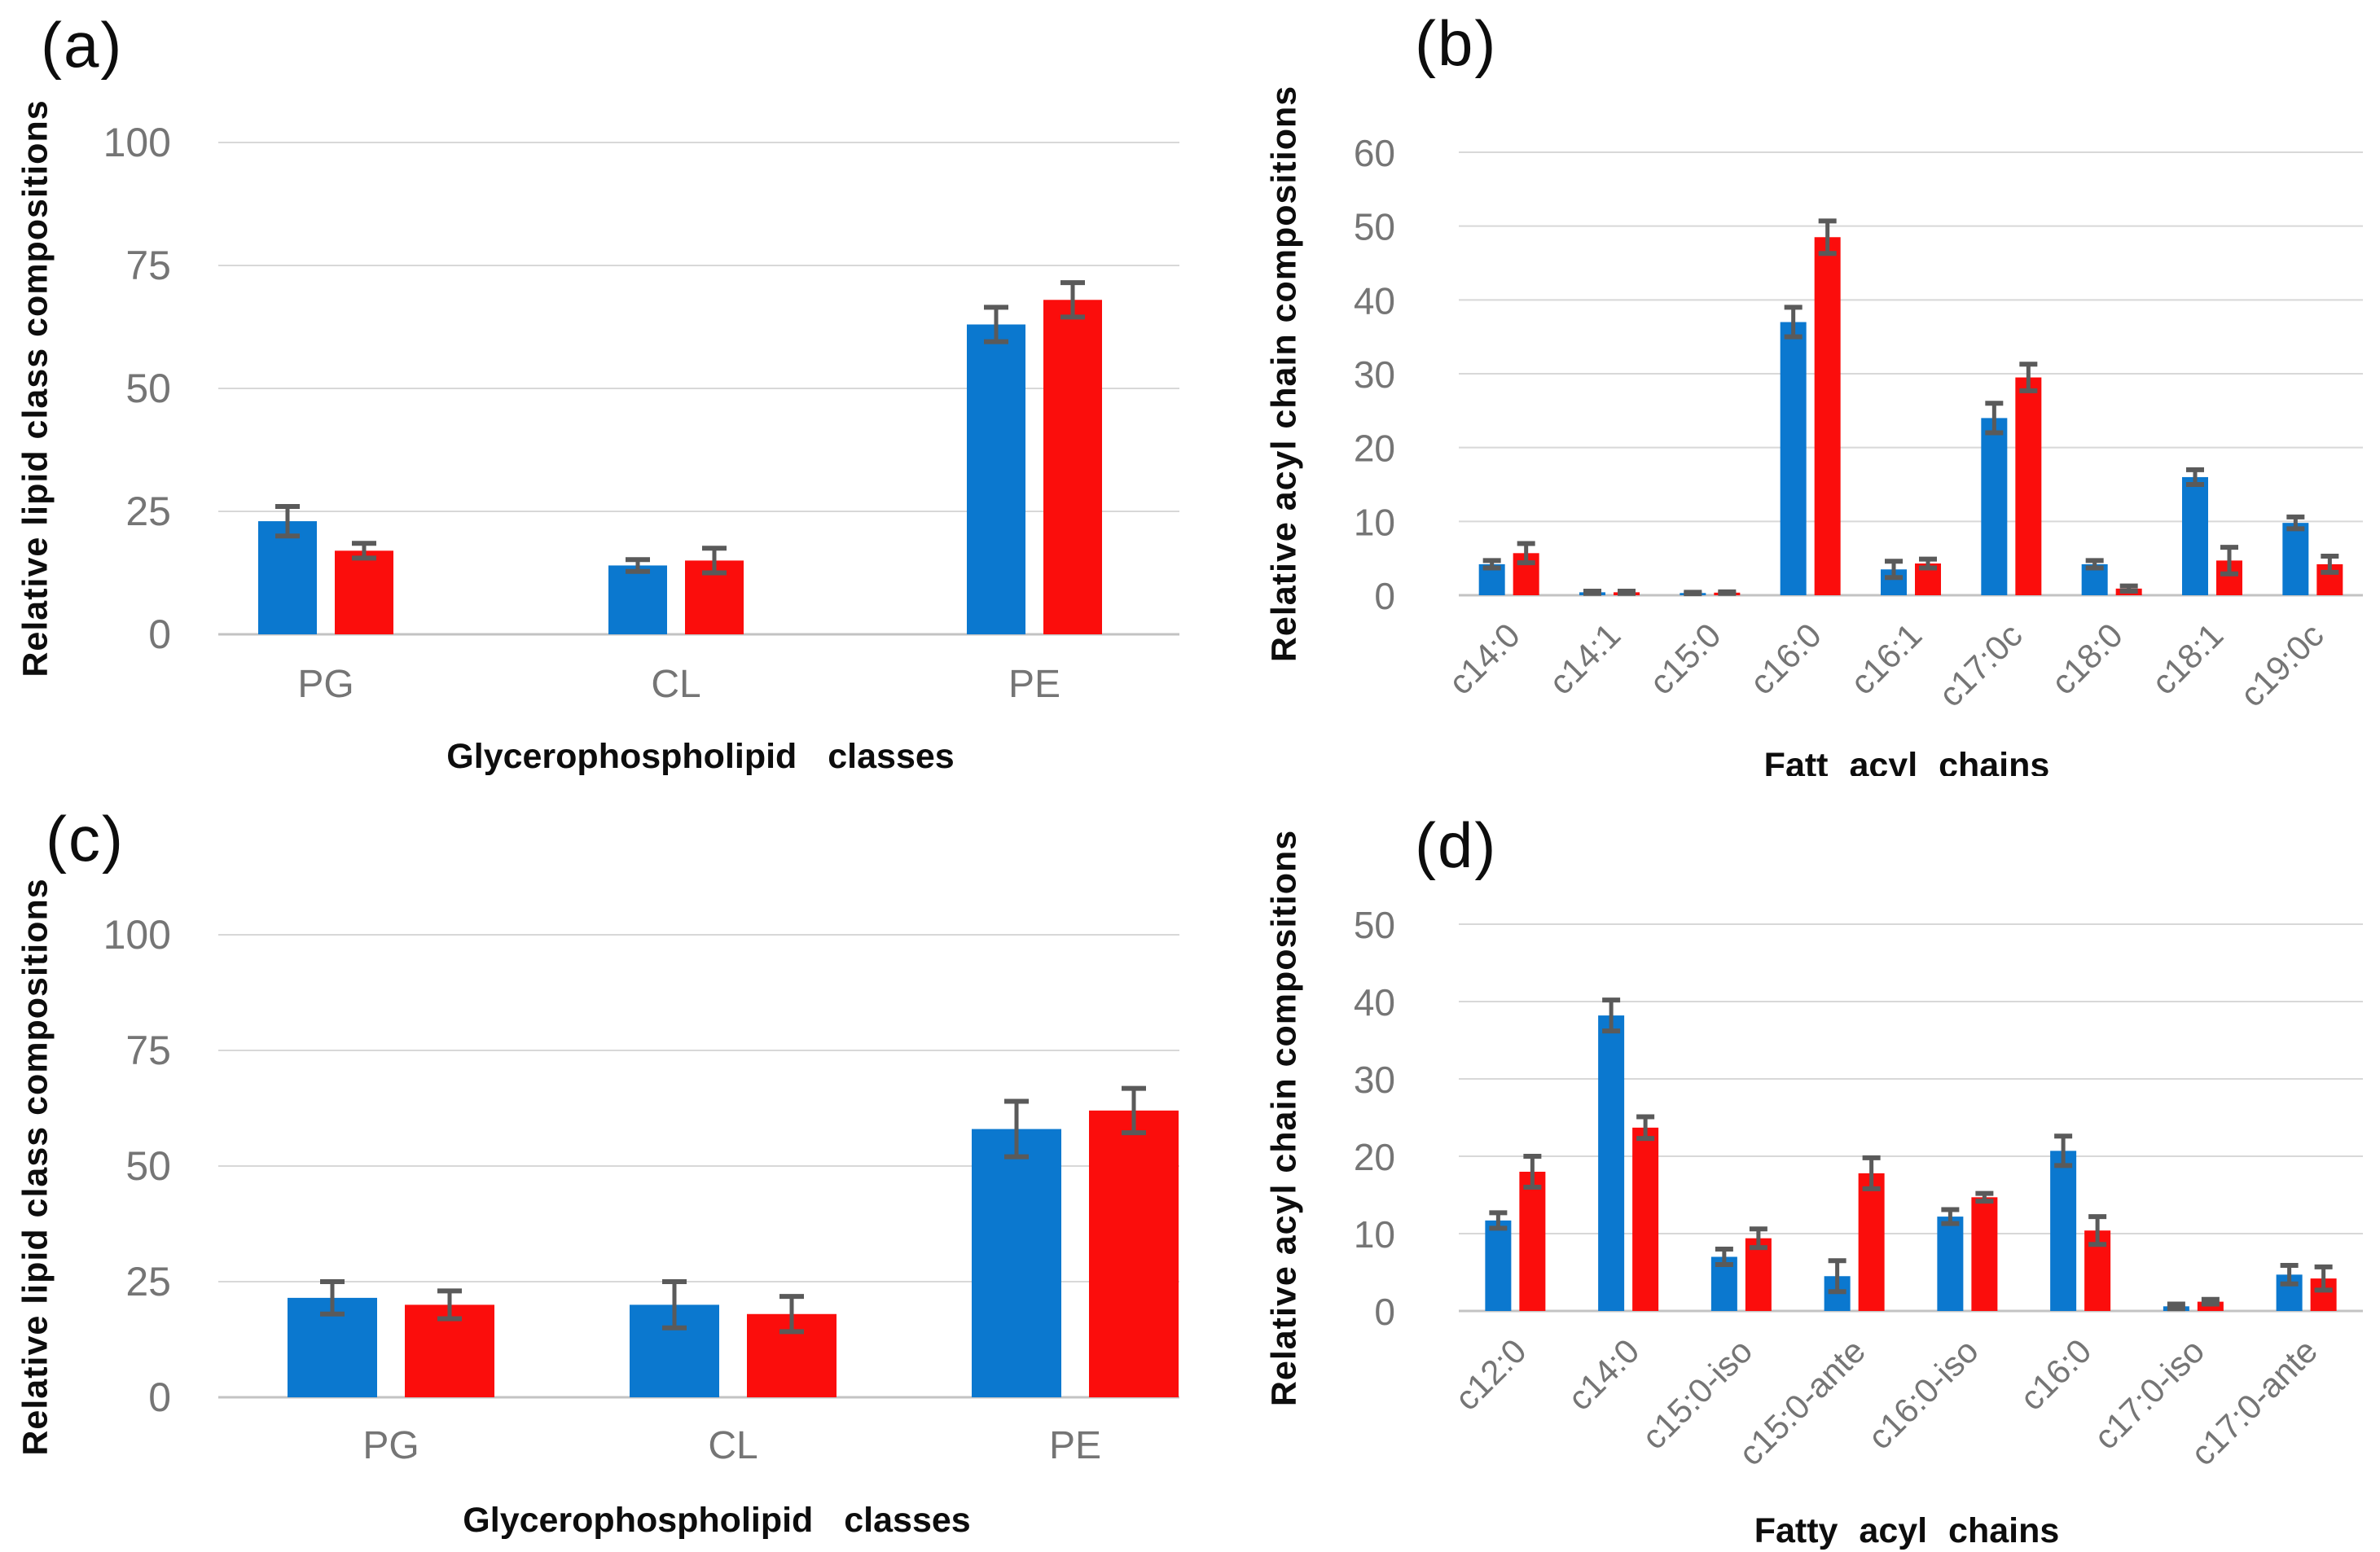 This screenshot has height=1552, width=2380. I want to click on panel-a-x-axis-title: Glycerophospholipid classes, so click(701, 757).